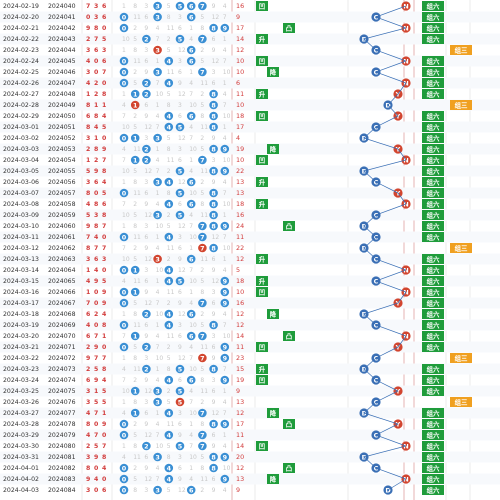 This screenshot has height=500, width=500. What do you see at coordinates (273, 313) in the screenshot?
I see `shape-badge-label: 降` at bounding box center [273, 313].